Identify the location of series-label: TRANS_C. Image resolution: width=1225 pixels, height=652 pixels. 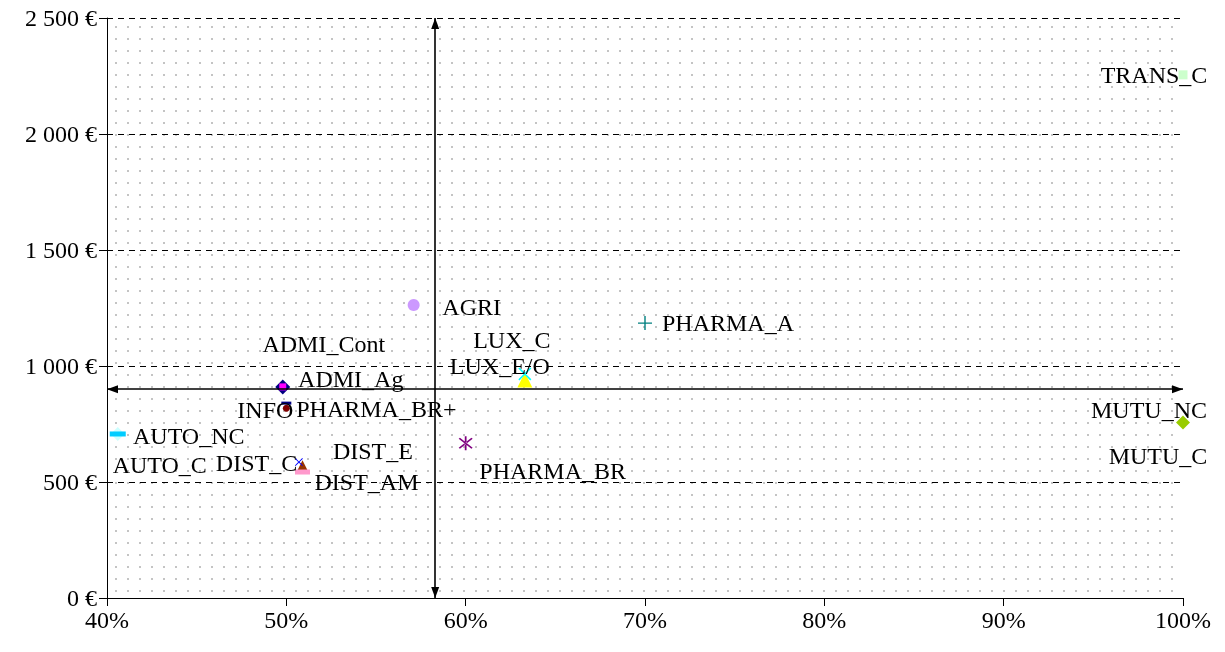
(1154, 74).